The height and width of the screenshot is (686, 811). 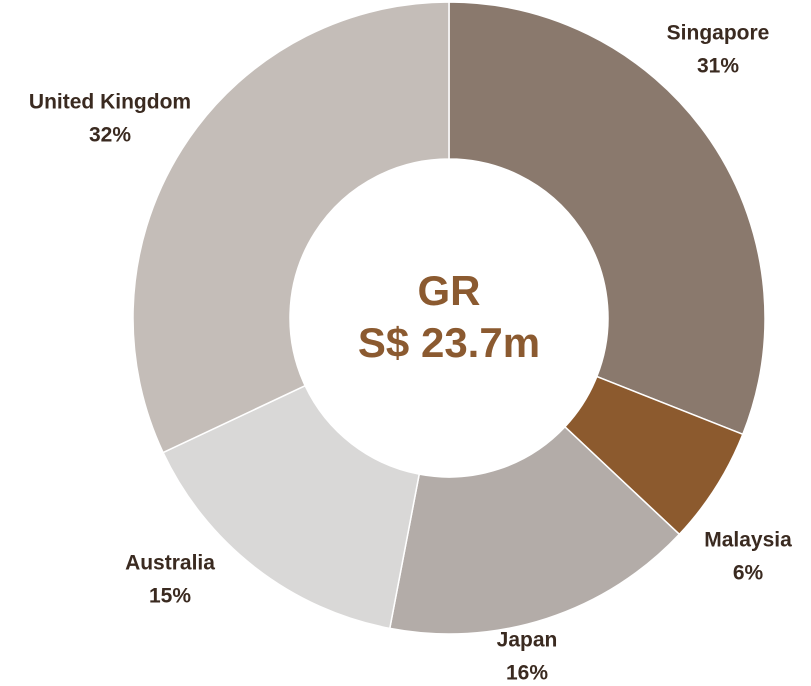 I want to click on slice-value-label: 16%, so click(x=527, y=673).